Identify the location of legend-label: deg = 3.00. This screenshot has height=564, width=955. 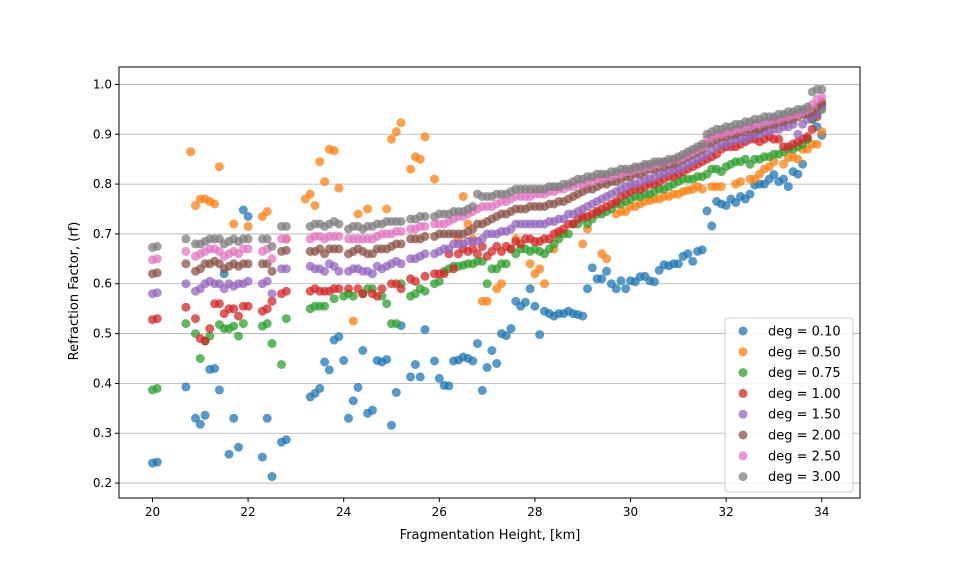
(804, 477).